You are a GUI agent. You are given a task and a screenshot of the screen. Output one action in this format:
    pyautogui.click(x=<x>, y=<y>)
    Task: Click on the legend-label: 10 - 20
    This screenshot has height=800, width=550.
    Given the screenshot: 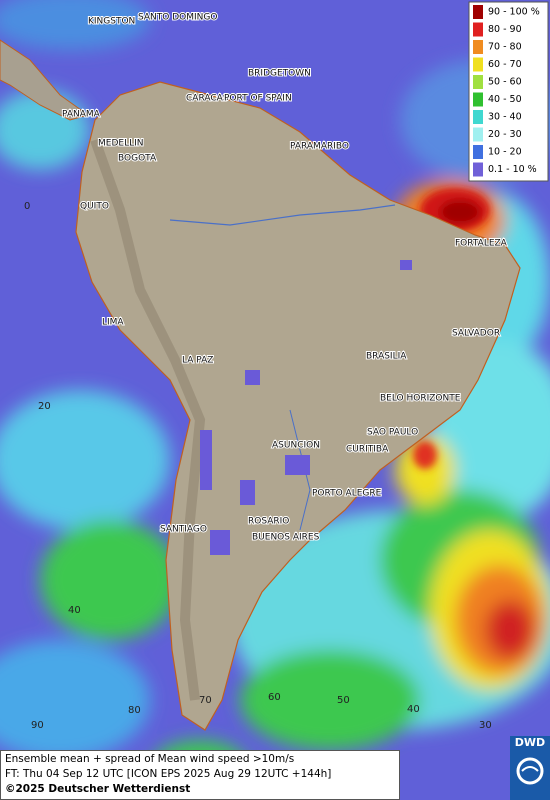 What is the action you would take?
    pyautogui.click(x=505, y=152)
    